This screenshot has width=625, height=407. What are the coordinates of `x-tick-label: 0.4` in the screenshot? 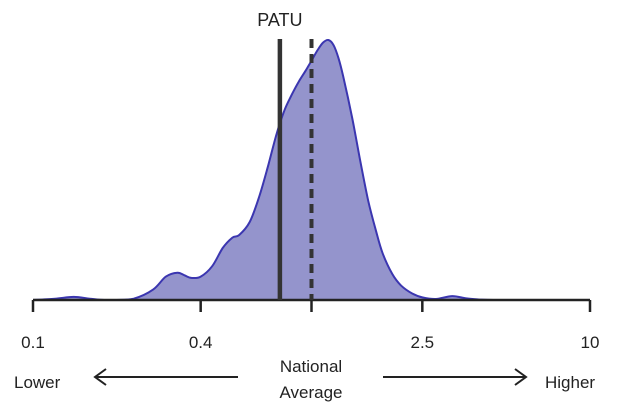 It's located at (201, 342).